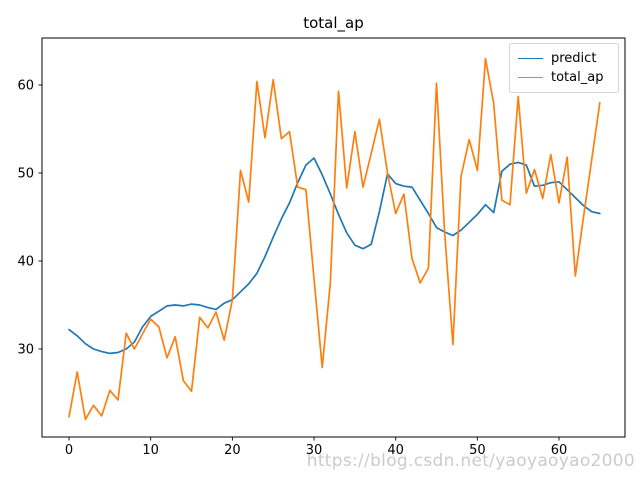  Describe the element at coordinates (25, 85) in the screenshot. I see `y-tick-label: 60` at that location.